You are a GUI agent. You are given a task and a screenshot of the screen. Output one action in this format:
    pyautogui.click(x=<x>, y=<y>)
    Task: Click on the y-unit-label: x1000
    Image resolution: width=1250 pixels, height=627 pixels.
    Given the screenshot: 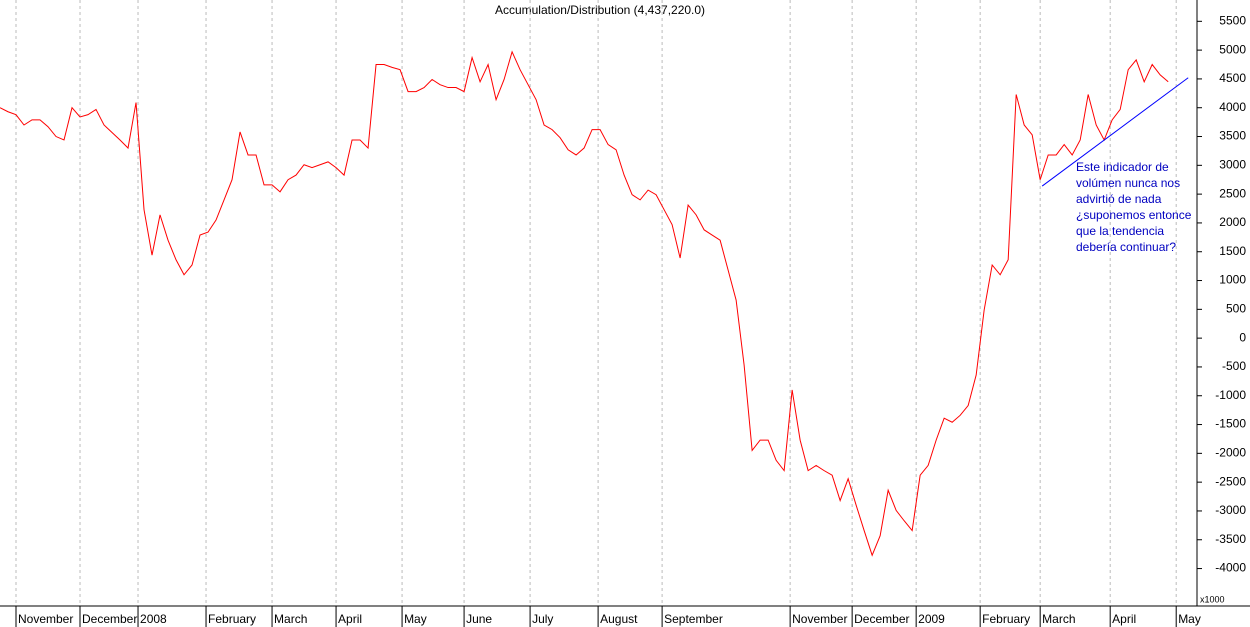 What is the action you would take?
    pyautogui.click(x=1212, y=599)
    